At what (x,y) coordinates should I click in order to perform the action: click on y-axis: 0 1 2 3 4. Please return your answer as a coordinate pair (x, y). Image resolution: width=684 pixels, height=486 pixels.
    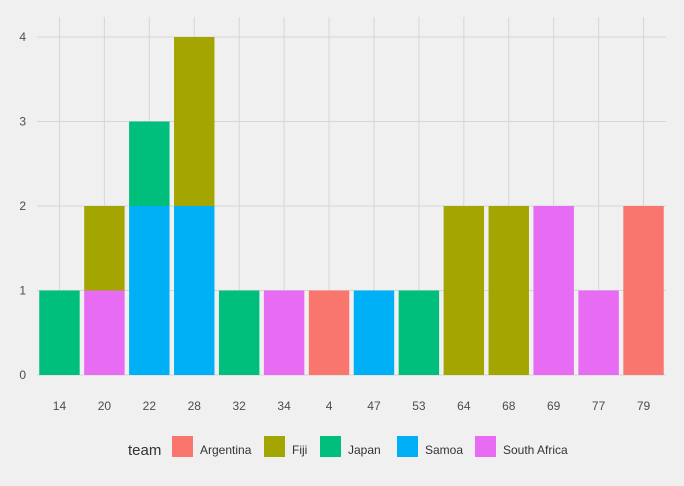
    Looking at the image, I should click on (22, 206).